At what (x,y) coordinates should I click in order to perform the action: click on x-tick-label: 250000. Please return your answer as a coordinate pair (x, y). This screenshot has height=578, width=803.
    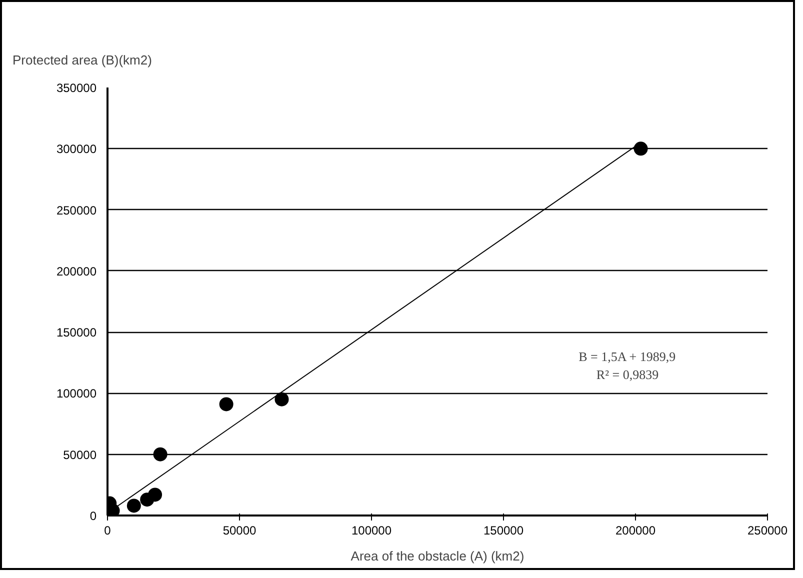
    Looking at the image, I should click on (767, 531).